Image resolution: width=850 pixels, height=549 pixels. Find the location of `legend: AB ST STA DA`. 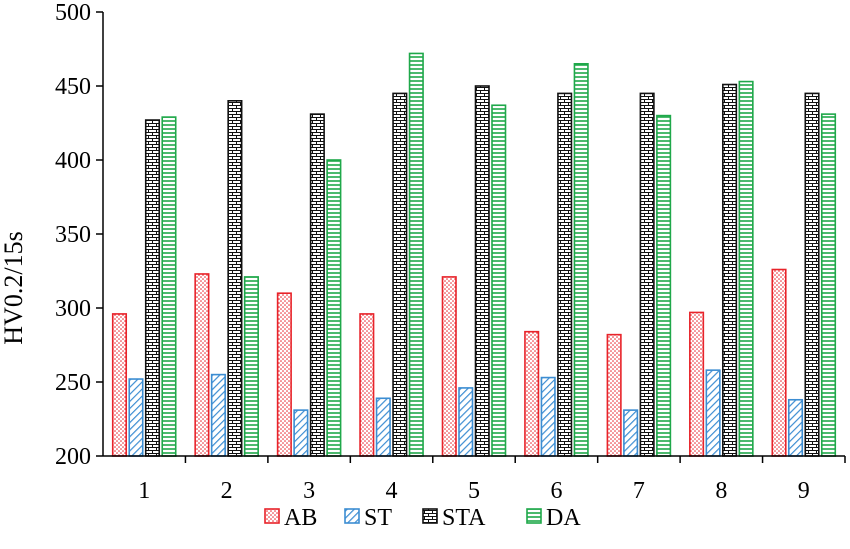

legend: AB ST STA DA is located at coordinates (422, 518).